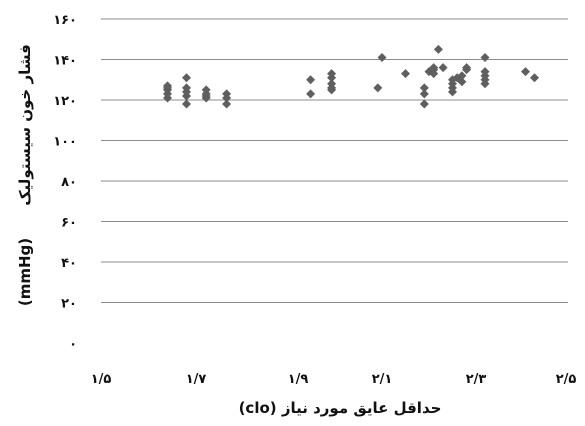 The image size is (585, 426). What do you see at coordinates (69, 223) in the screenshot?
I see `y-tick-label-60: ۶۰` at bounding box center [69, 223].